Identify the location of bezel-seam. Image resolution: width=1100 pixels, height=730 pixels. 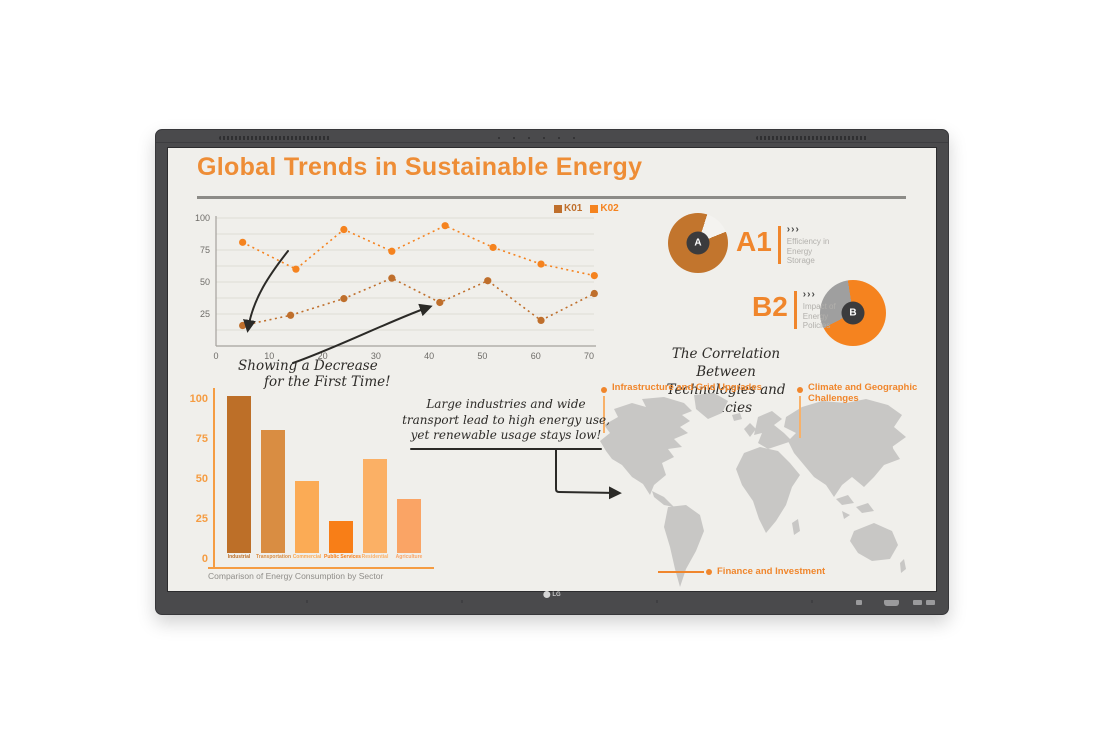
(552, 142).